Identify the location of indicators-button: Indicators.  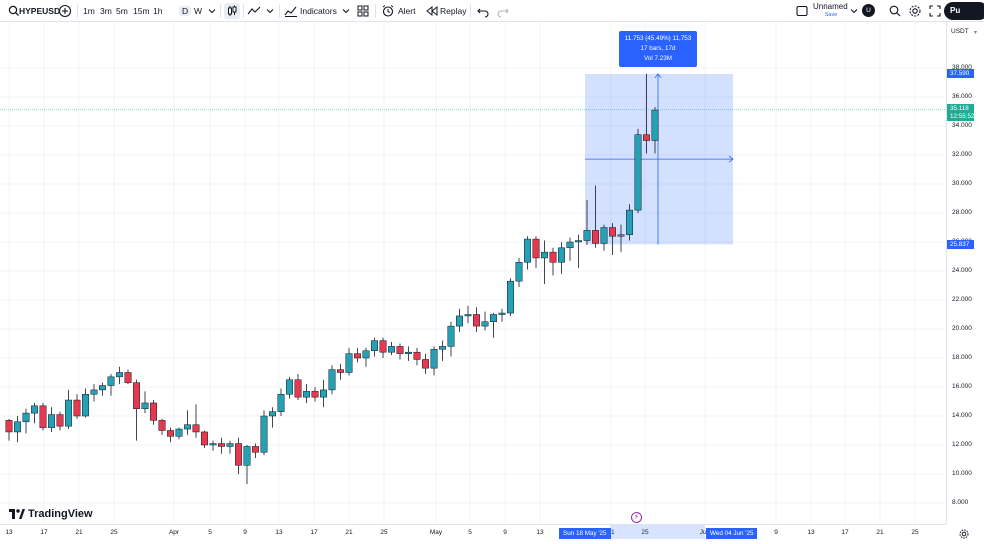
(318, 11).